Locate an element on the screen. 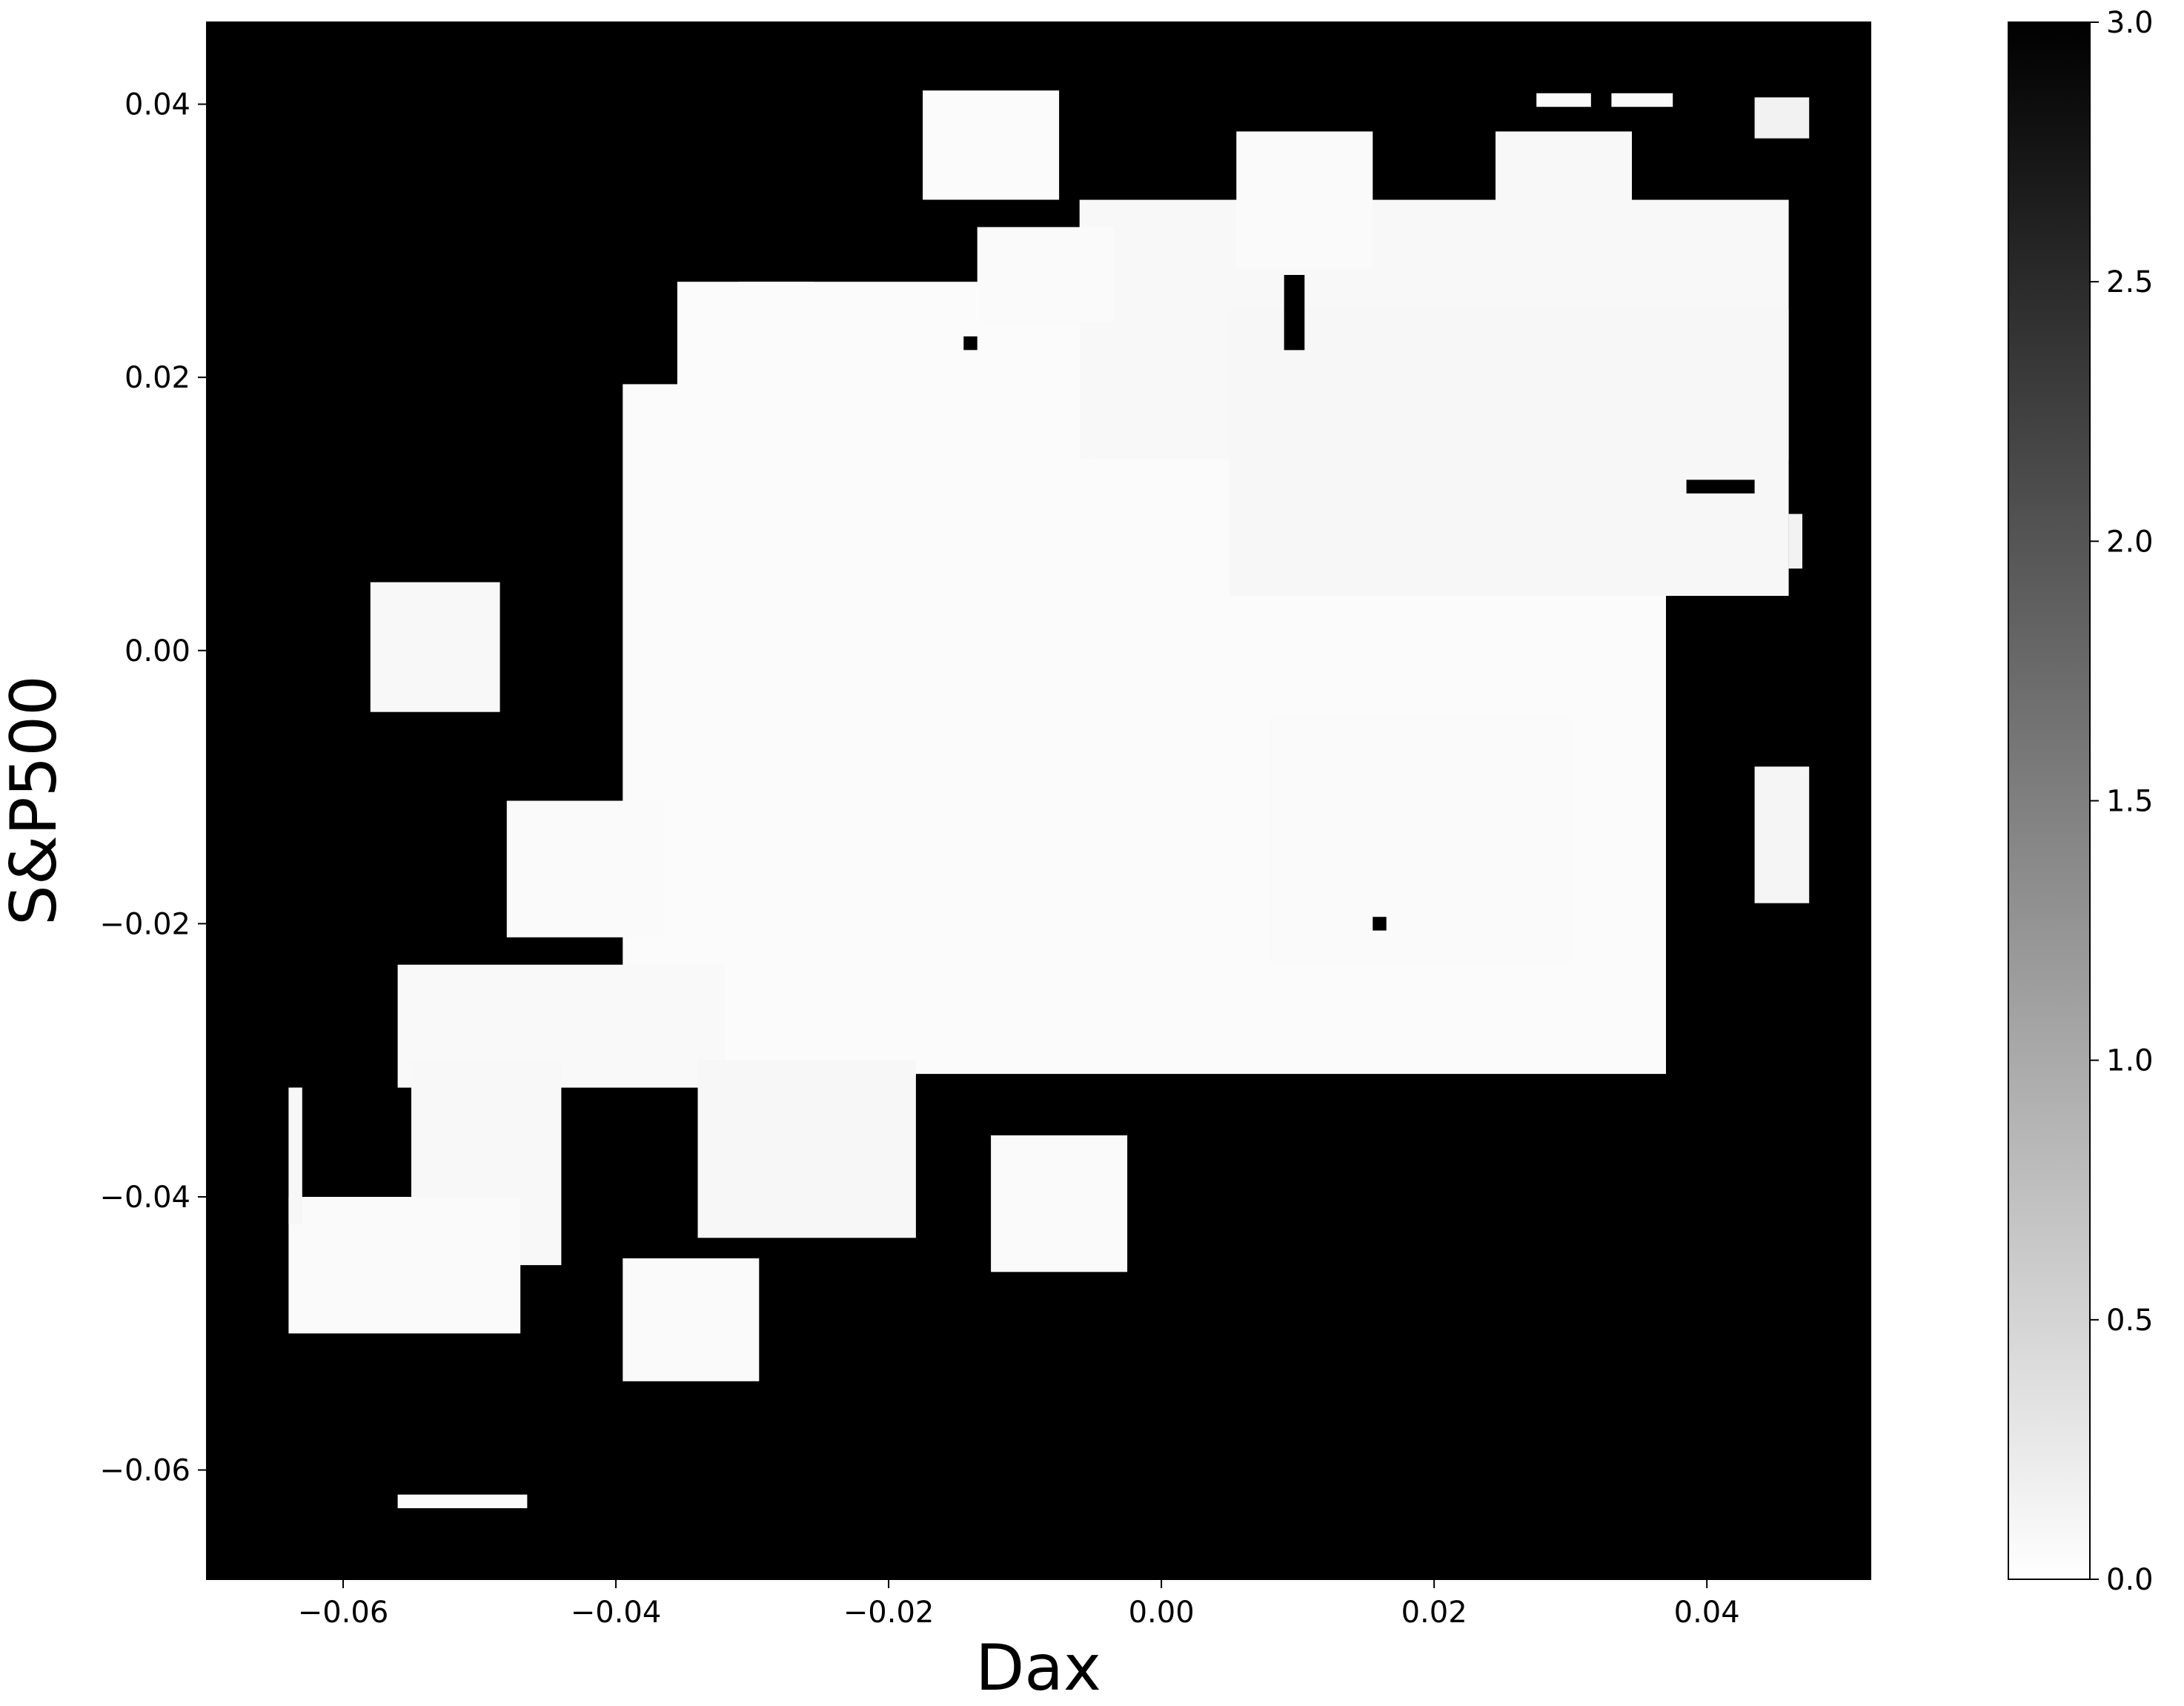 The width and height of the screenshot is (2184, 1706). x-tick-label: −0.02 is located at coordinates (889, 1613).